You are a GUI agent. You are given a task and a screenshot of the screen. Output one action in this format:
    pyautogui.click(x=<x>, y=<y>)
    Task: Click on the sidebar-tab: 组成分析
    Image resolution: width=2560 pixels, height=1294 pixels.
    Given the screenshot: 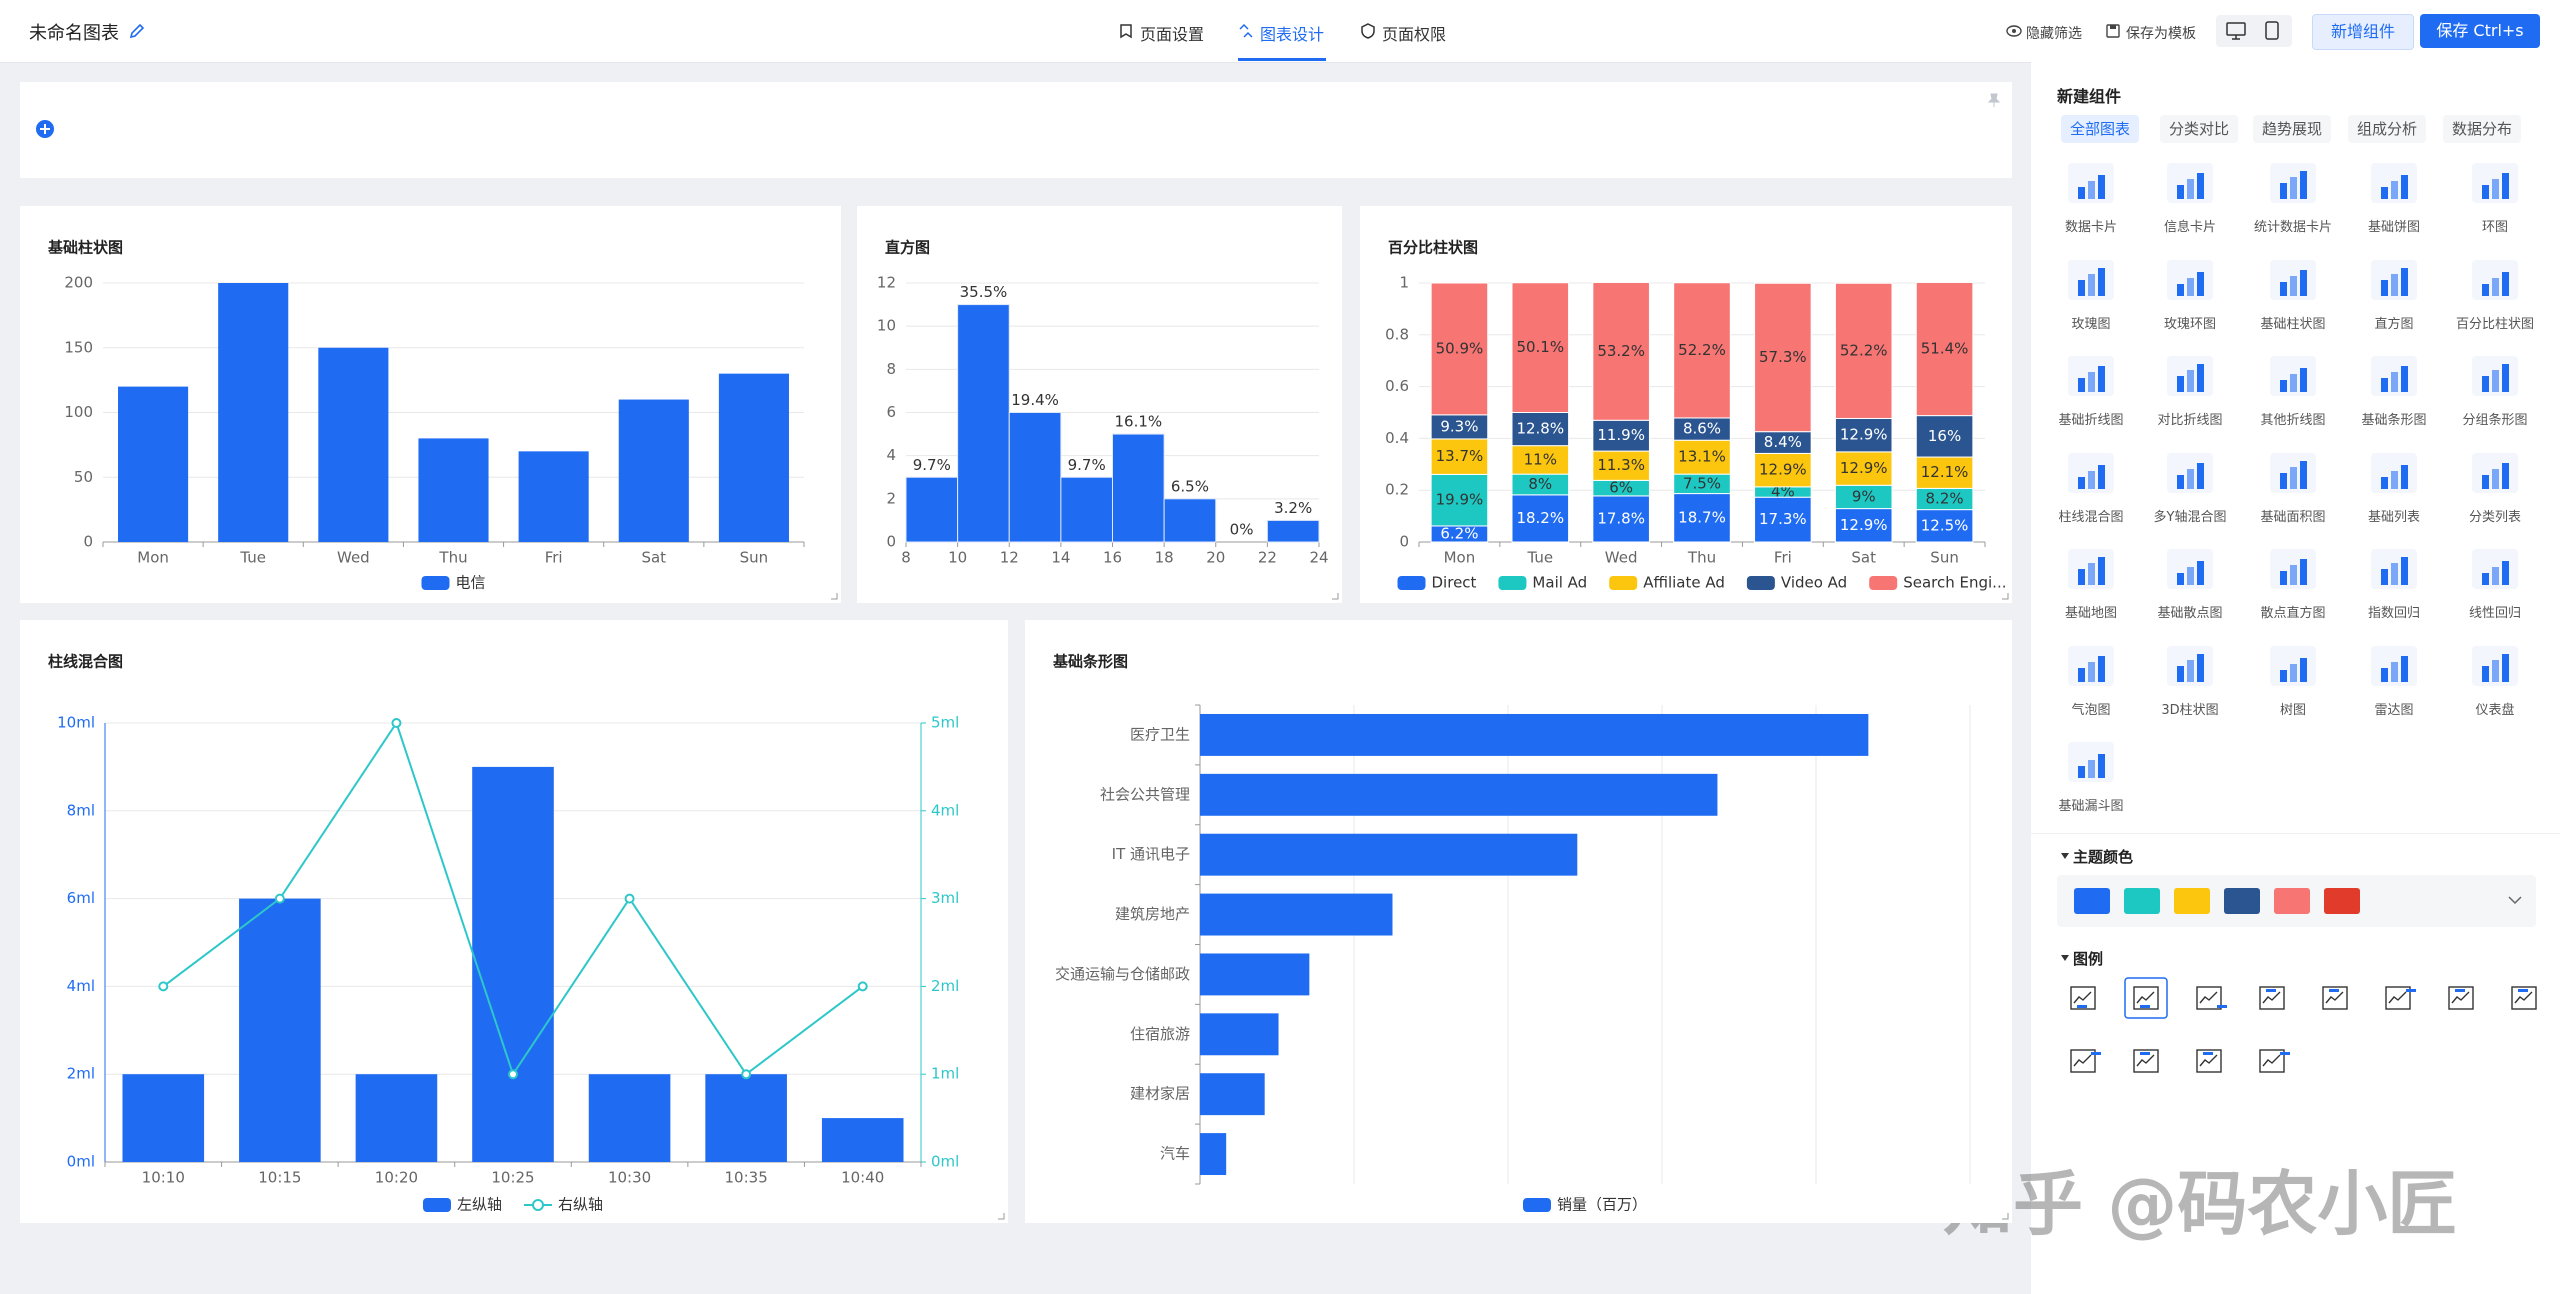 What is the action you would take?
    pyautogui.click(x=2387, y=129)
    